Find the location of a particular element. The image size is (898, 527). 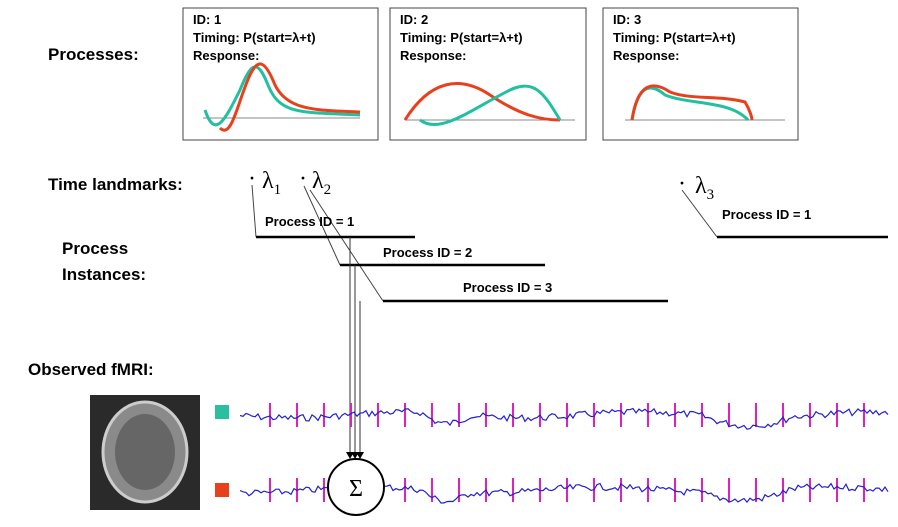

sum-node is located at coordinates (356, 487).